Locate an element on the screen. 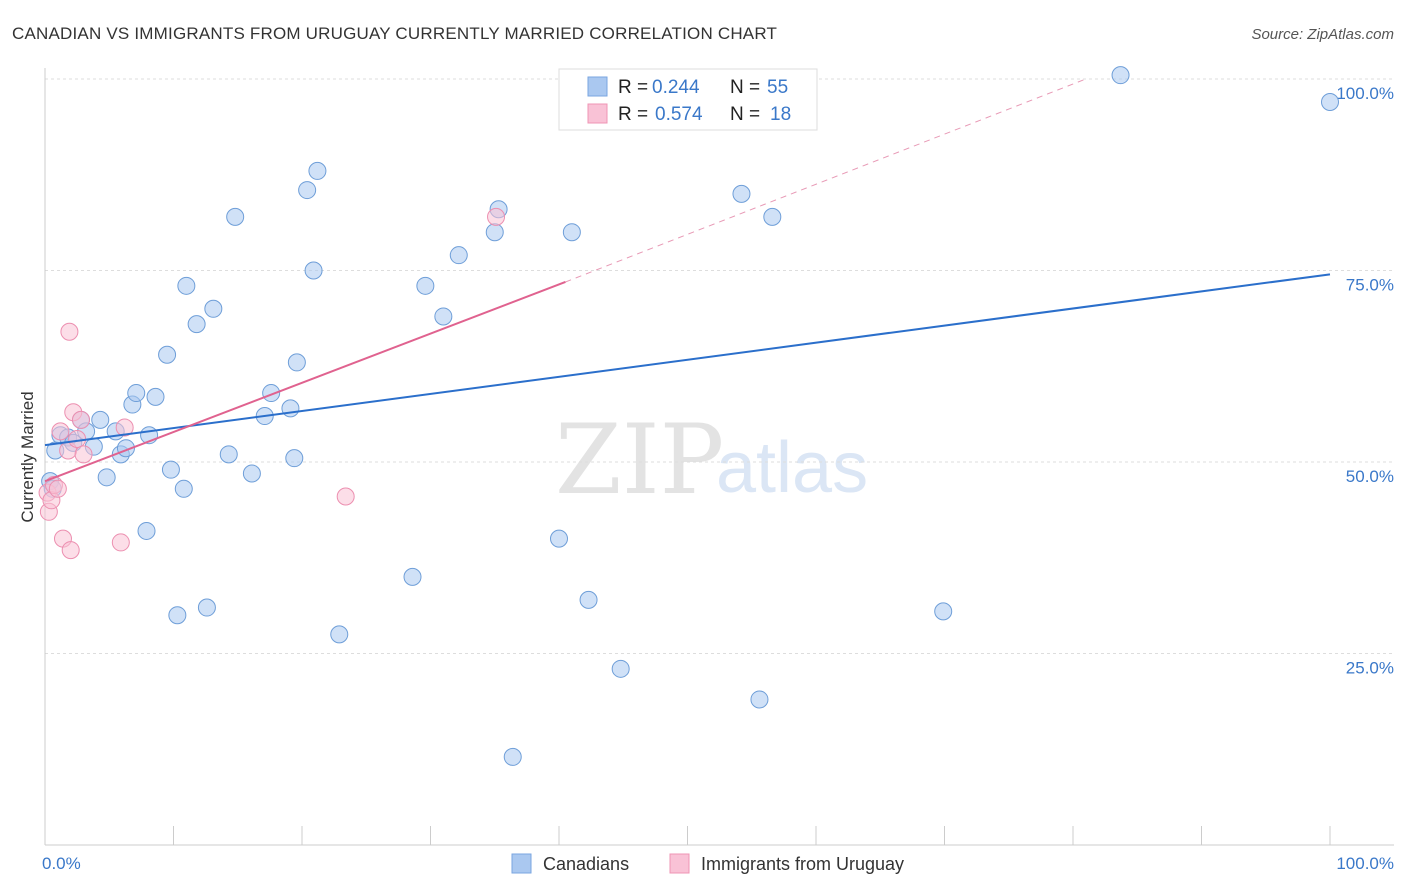  legend-swatch-uruguay is located at coordinates (597, 113).